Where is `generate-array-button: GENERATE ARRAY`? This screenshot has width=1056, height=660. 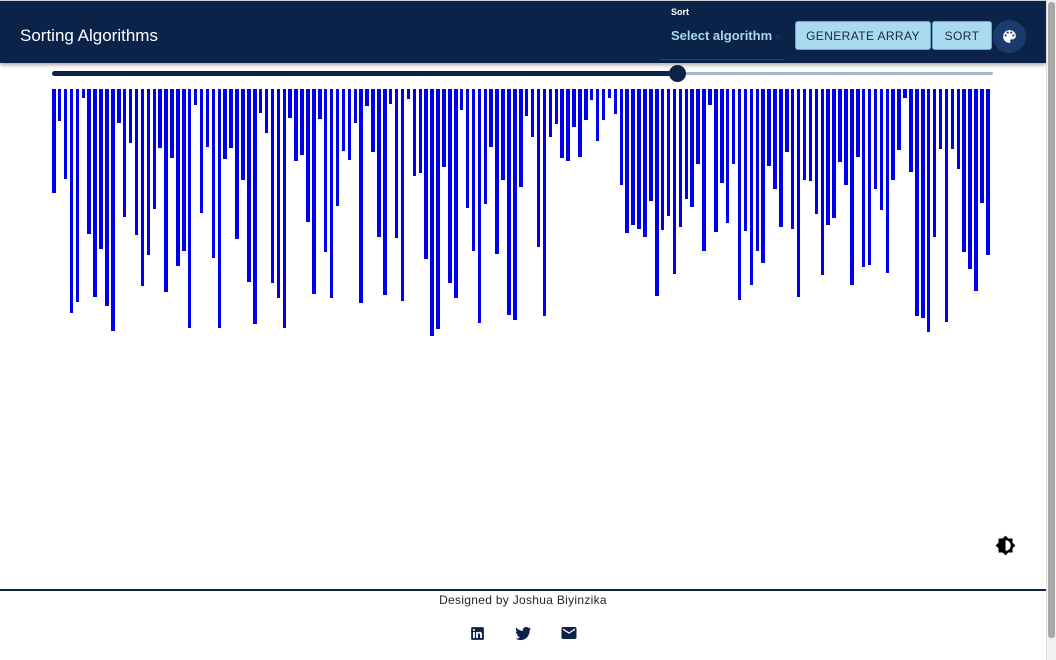
generate-array-button: GENERATE ARRAY is located at coordinates (863, 35).